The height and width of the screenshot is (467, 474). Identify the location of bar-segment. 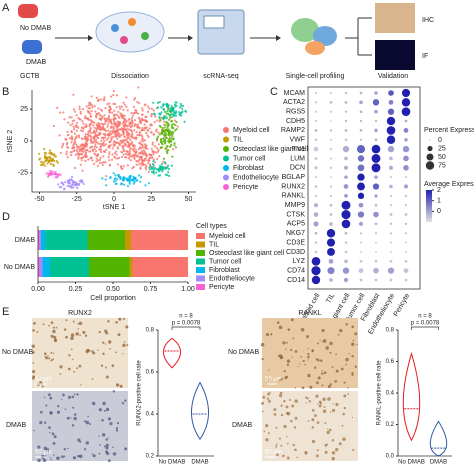
(40, 240).